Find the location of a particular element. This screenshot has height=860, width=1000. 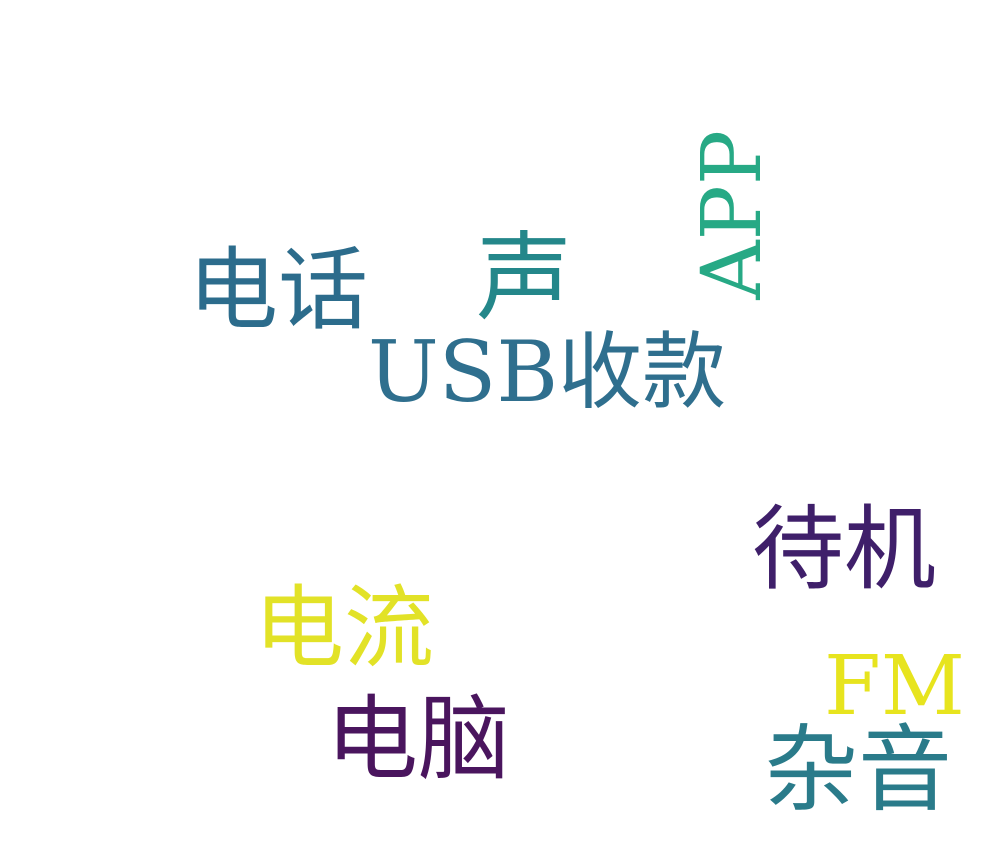

word-sheng: 声 is located at coordinates (524, 278).